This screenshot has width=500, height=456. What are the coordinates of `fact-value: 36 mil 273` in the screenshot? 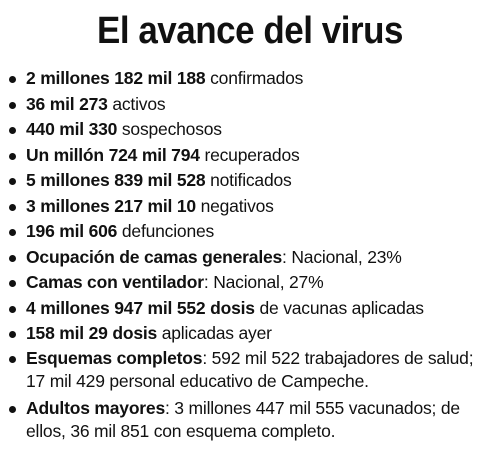 It's located at (67, 103).